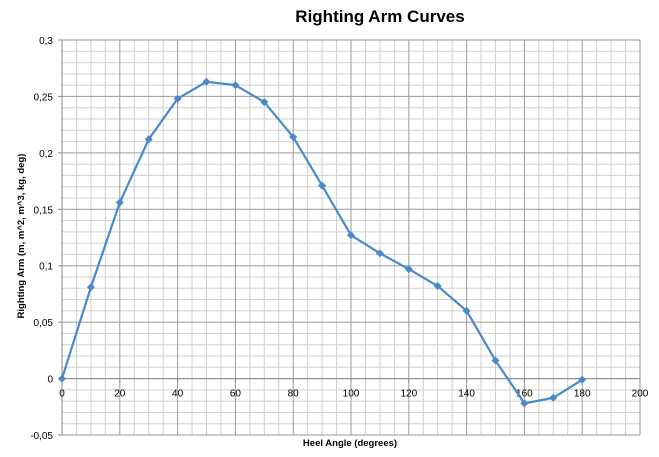 The width and height of the screenshot is (659, 457). I want to click on x-tick-label: 60, so click(236, 394).